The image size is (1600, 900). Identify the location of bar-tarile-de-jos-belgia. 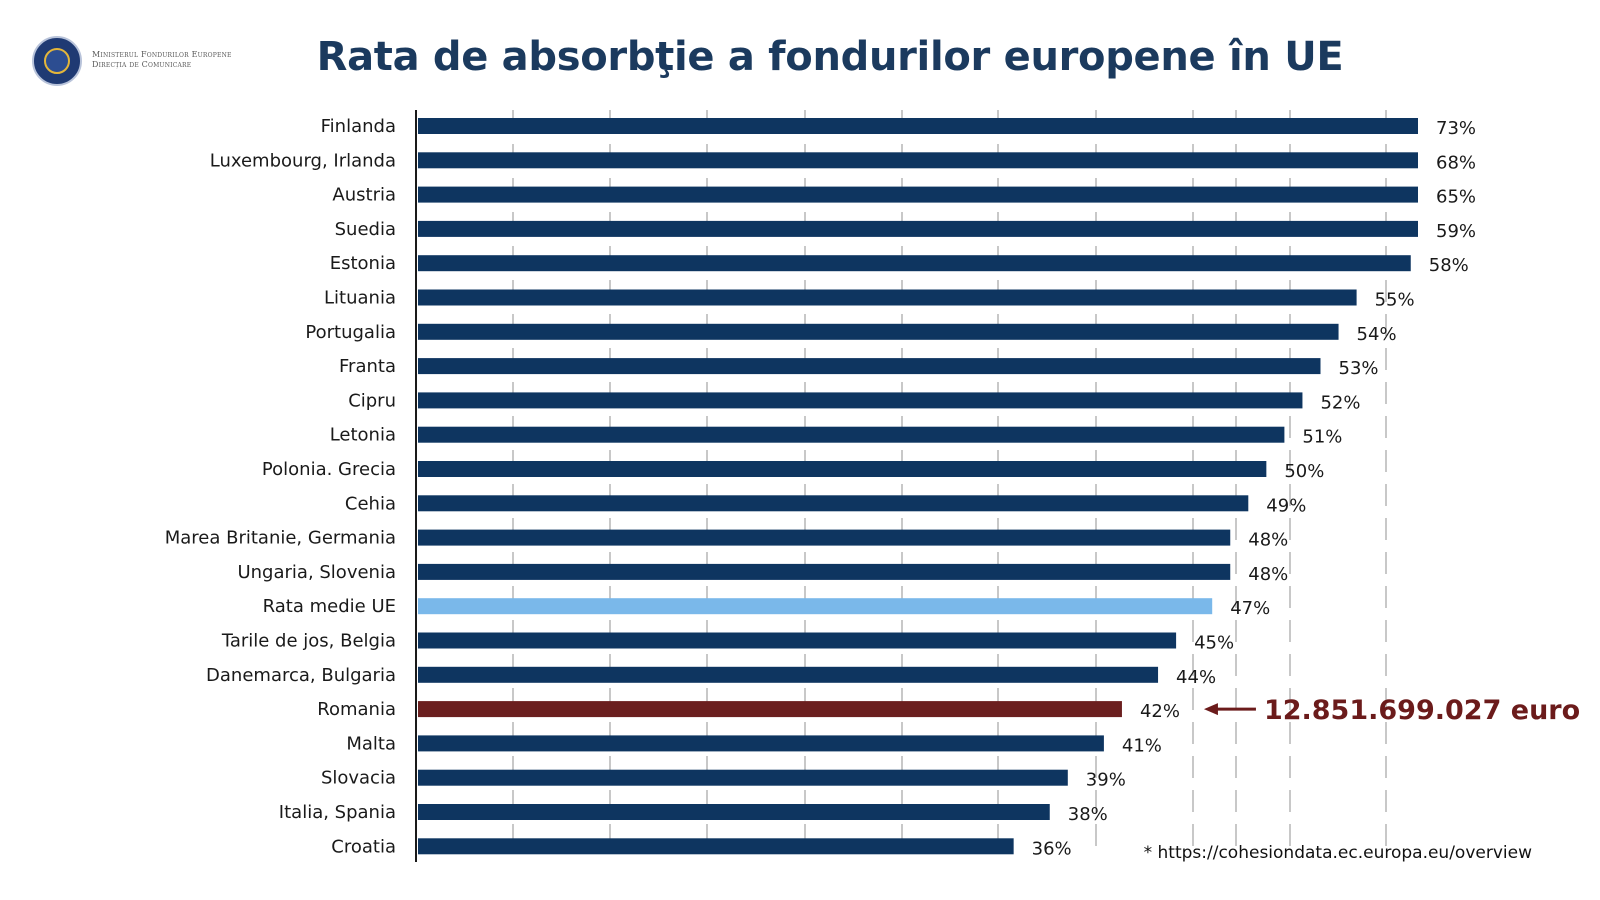
(797, 640).